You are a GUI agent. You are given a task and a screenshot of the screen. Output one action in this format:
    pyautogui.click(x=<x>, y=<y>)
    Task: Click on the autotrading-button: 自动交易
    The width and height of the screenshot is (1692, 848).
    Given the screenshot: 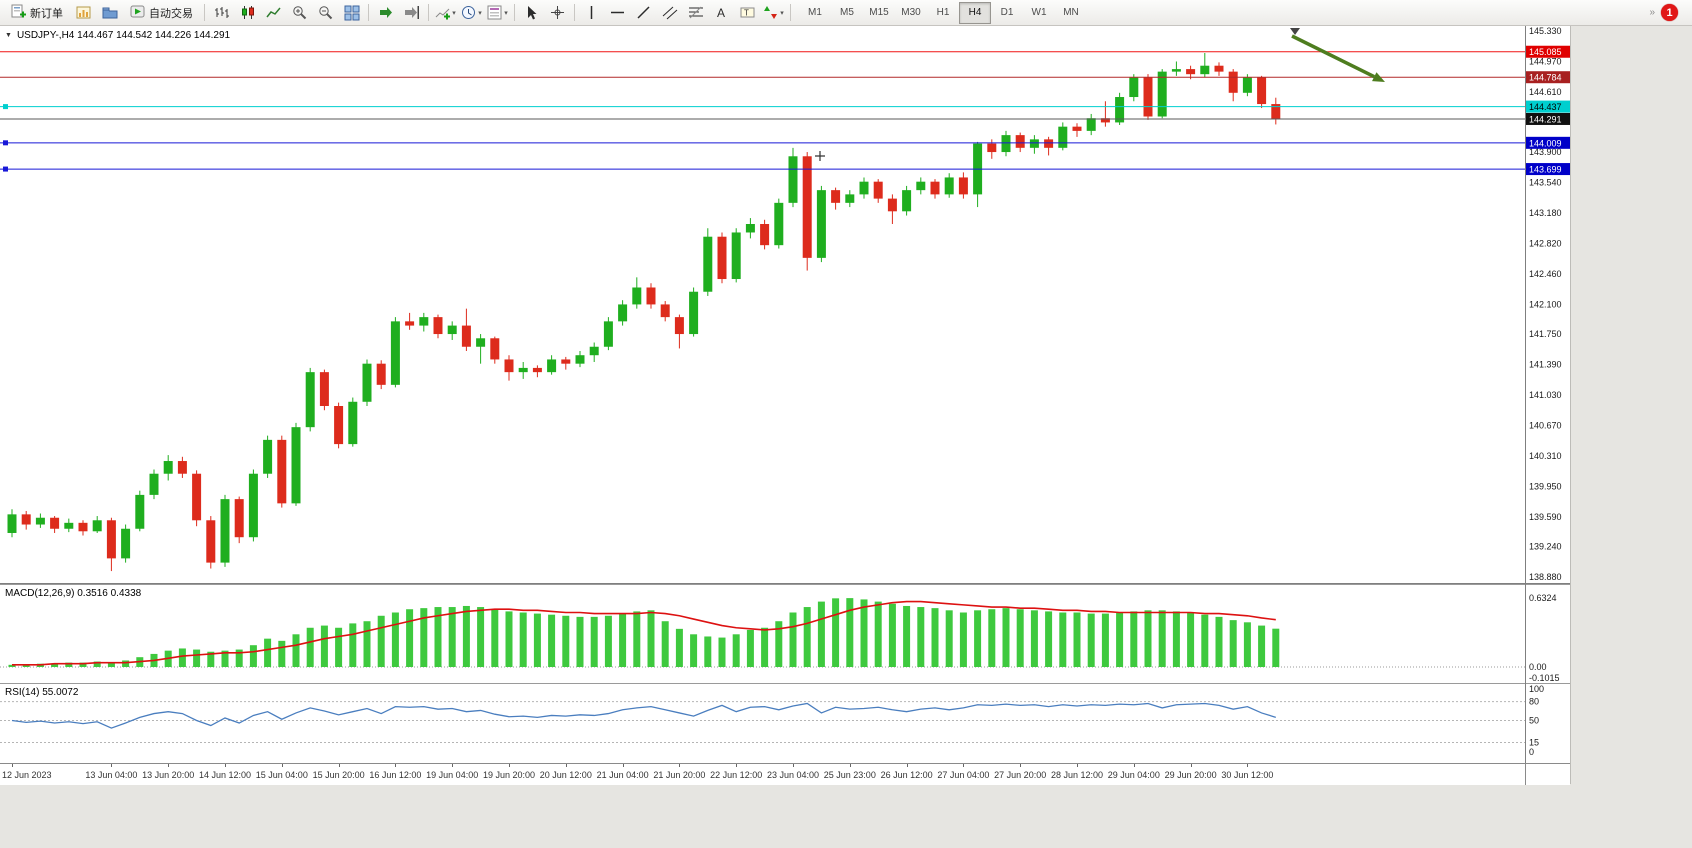 What is the action you would take?
    pyautogui.click(x=161, y=13)
    